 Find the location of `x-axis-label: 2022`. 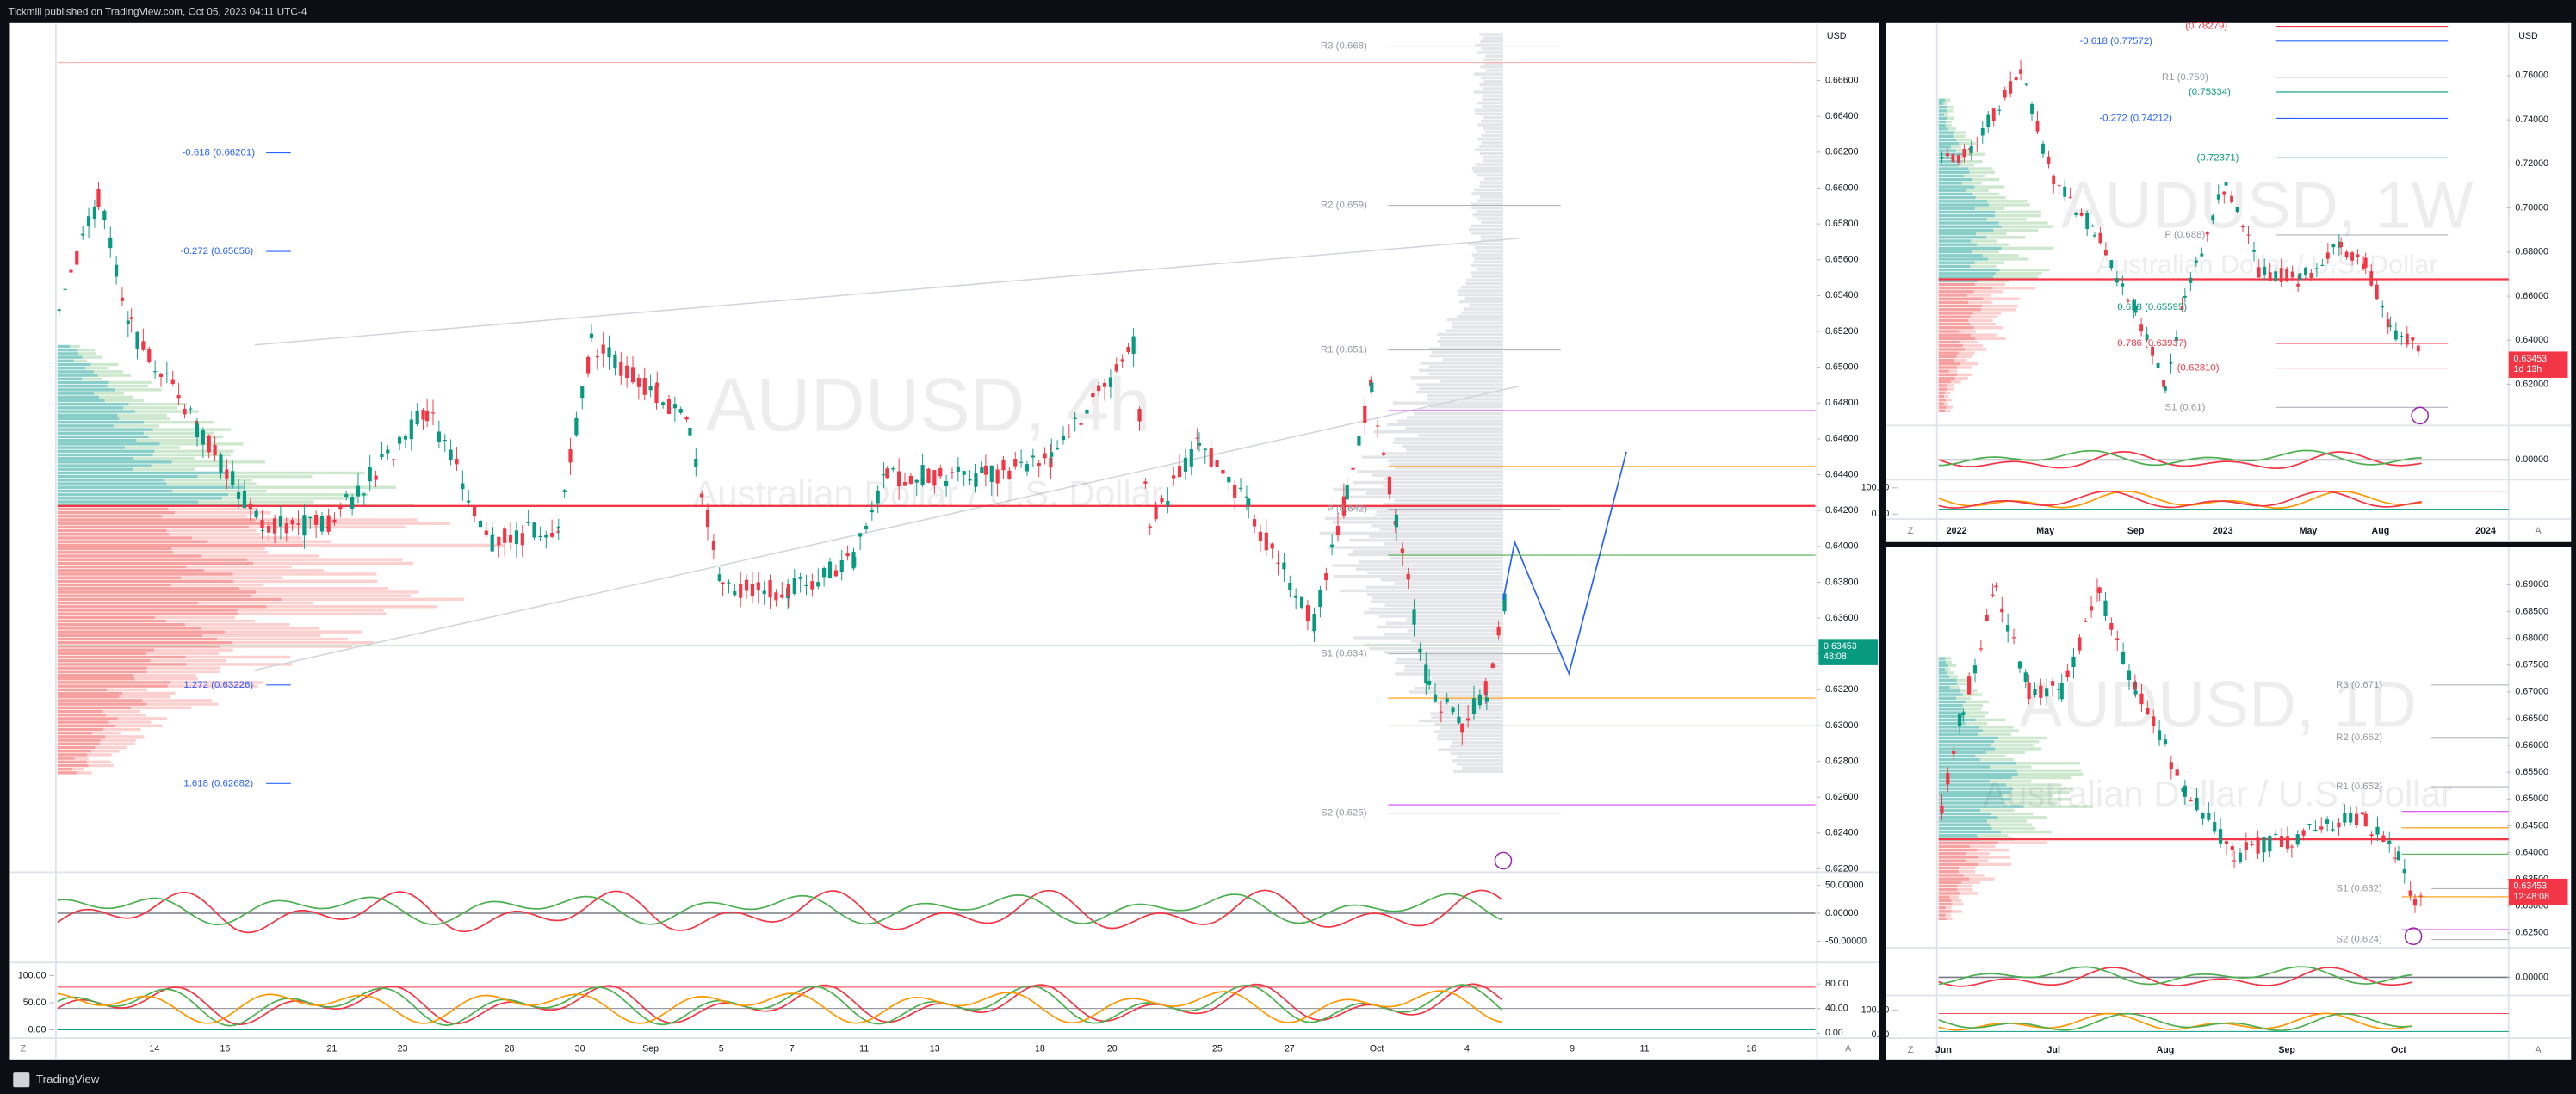

x-axis-label: 2022 is located at coordinates (1957, 531).